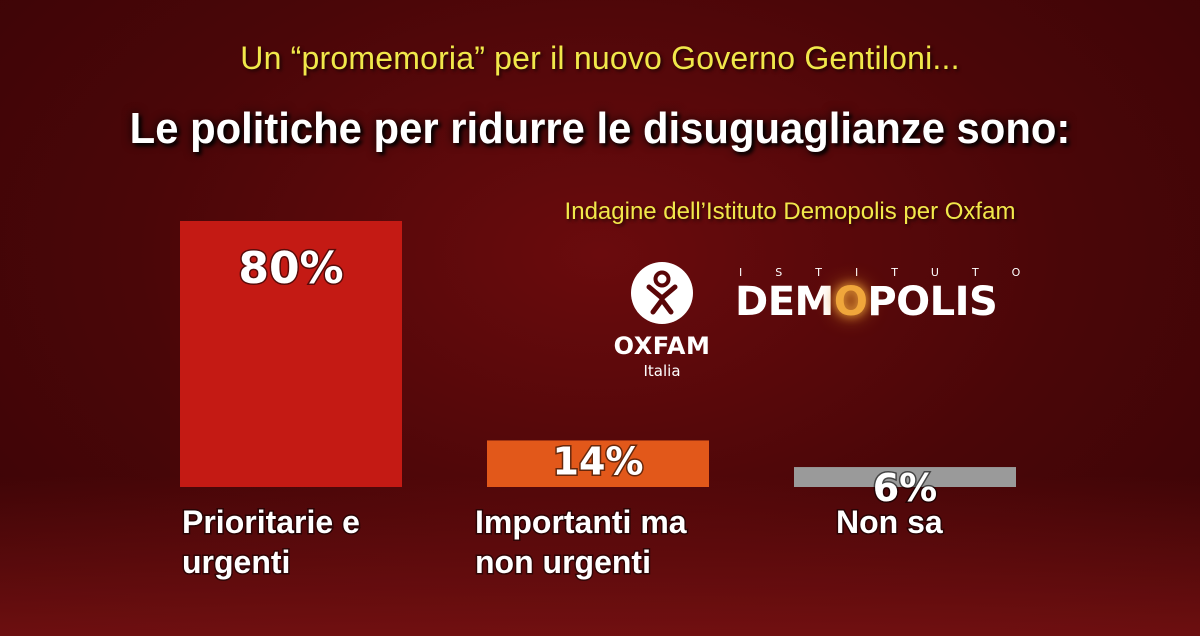  I want to click on demopolis-accent: O, so click(850, 302).